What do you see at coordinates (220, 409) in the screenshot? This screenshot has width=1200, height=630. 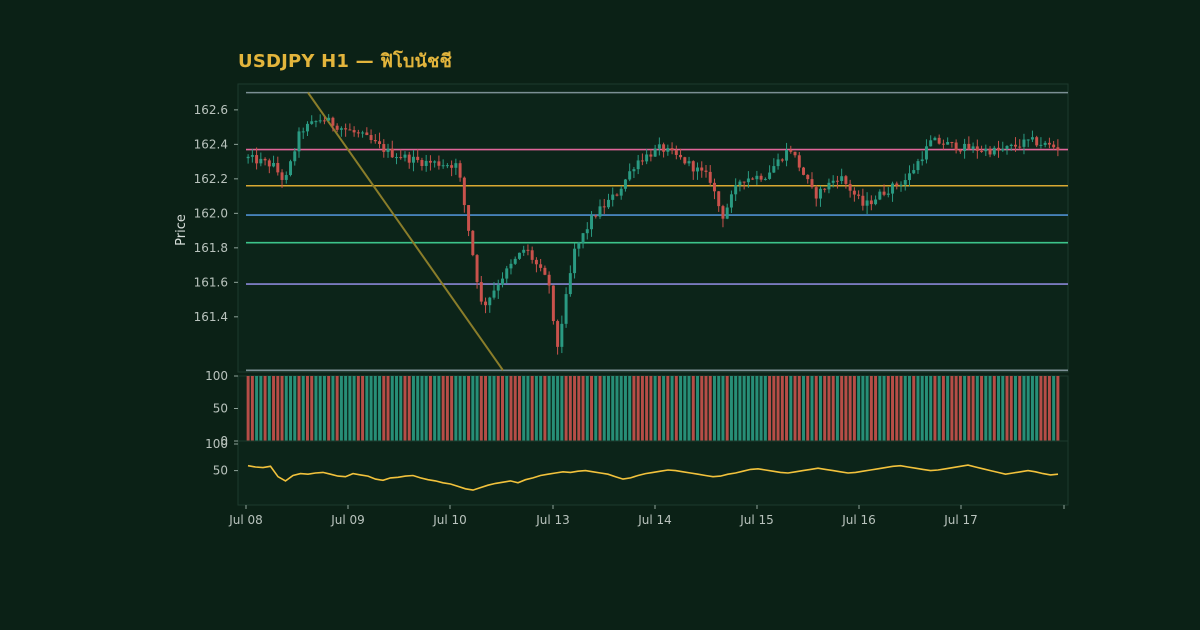 I see `osc1-y-tick-label: 50` at bounding box center [220, 409].